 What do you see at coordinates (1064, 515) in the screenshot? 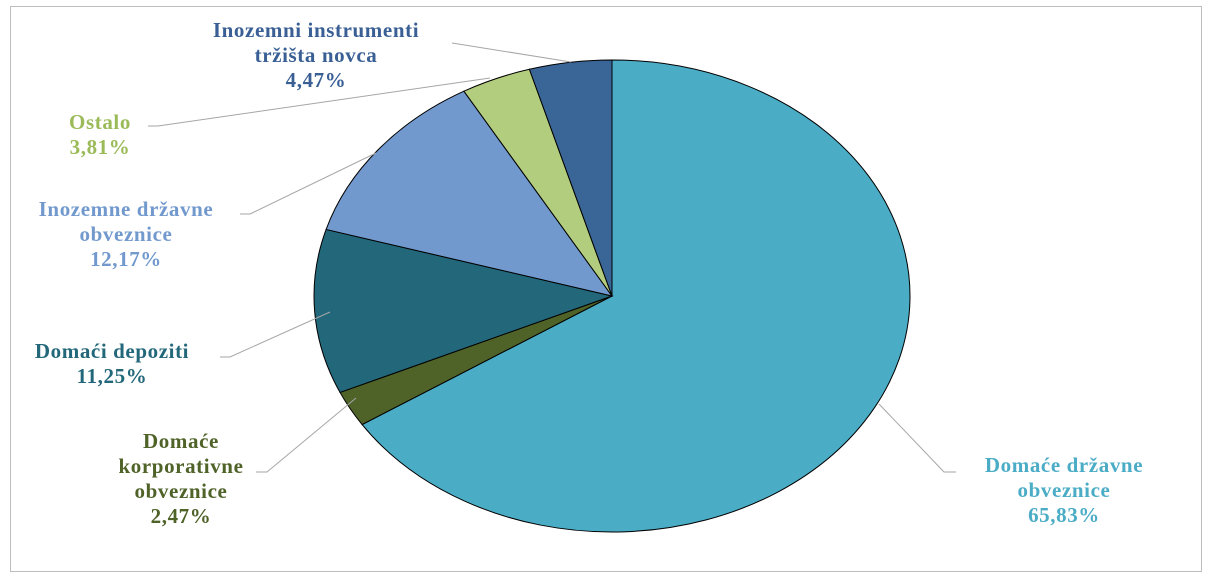
I see `slice-value-label: 65,83%` at bounding box center [1064, 515].